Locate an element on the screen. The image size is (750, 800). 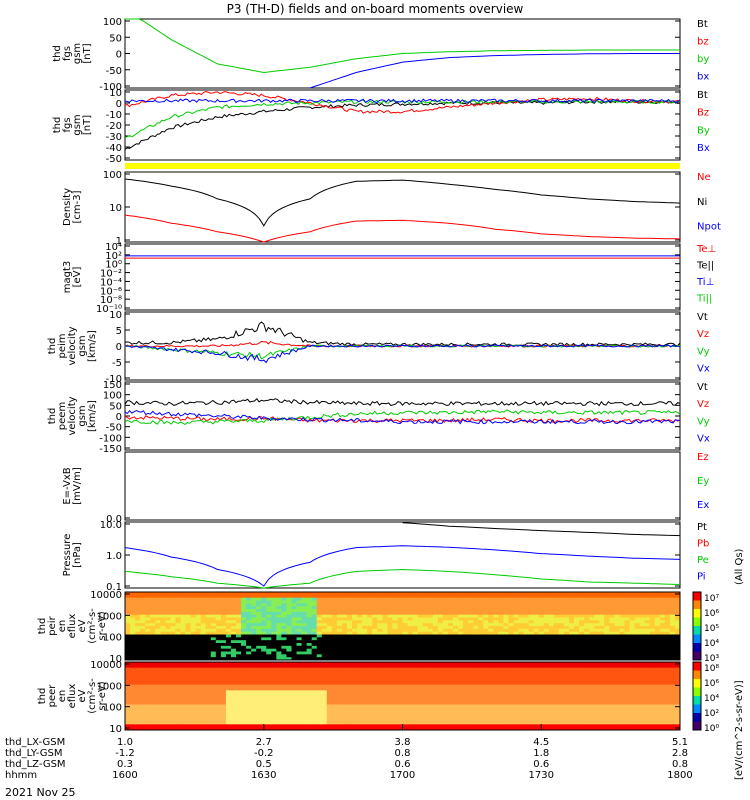
series-Vz is located at coordinates (402, 419).